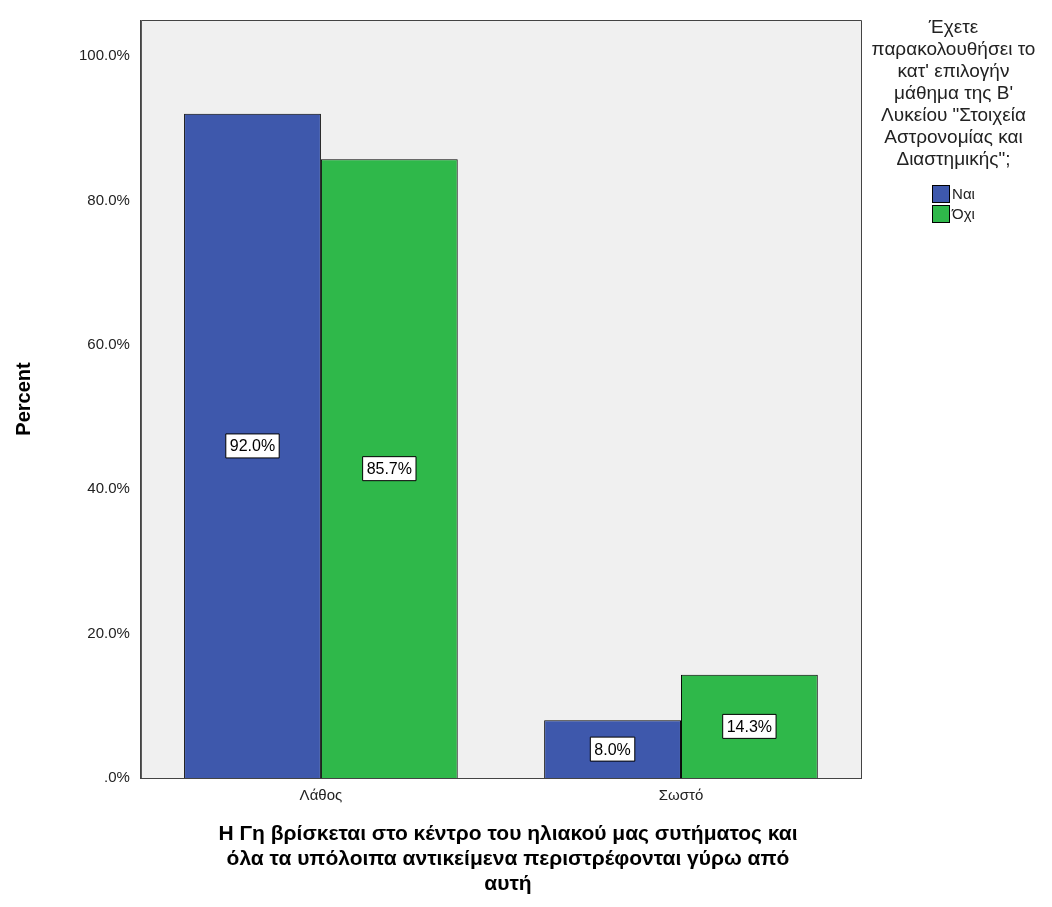 The image size is (1052, 907). Describe the element at coordinates (108, 632) in the screenshot. I see `y-tick-label: 20.0%` at that location.